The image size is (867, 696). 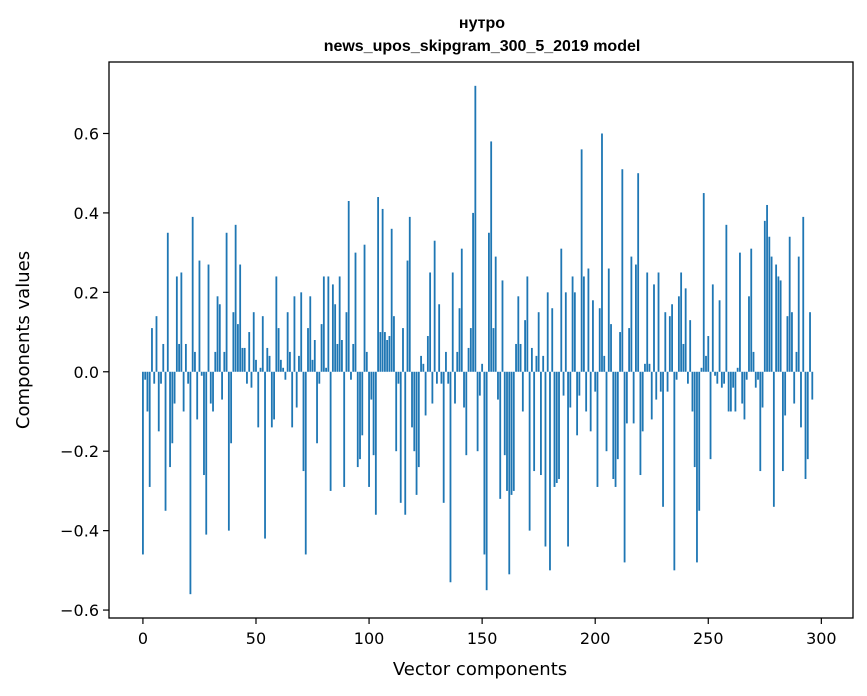 What do you see at coordinates (480, 669) in the screenshot?
I see `x-axis-label: Vector components` at bounding box center [480, 669].